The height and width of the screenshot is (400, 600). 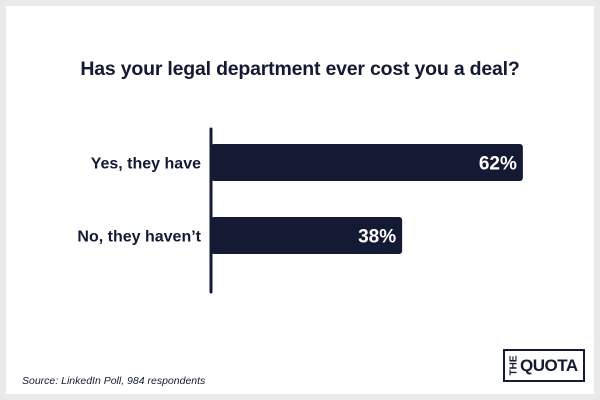 What do you see at coordinates (139, 237) in the screenshot?
I see `category-label-2: No, they haven’t` at bounding box center [139, 237].